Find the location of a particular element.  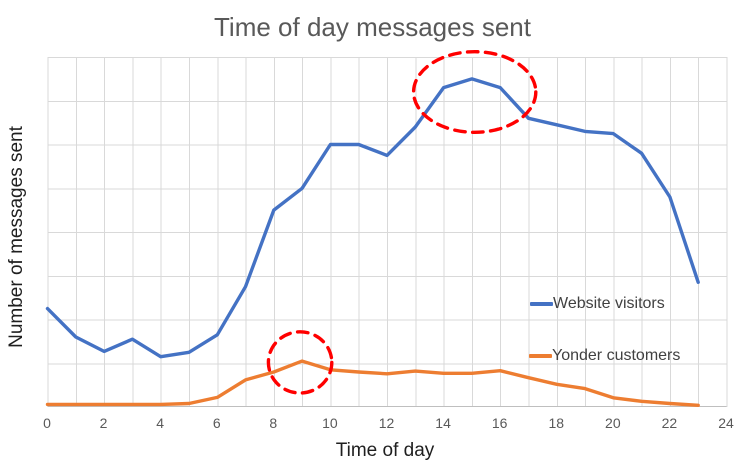

x-tick-label: 22 is located at coordinates (669, 423).